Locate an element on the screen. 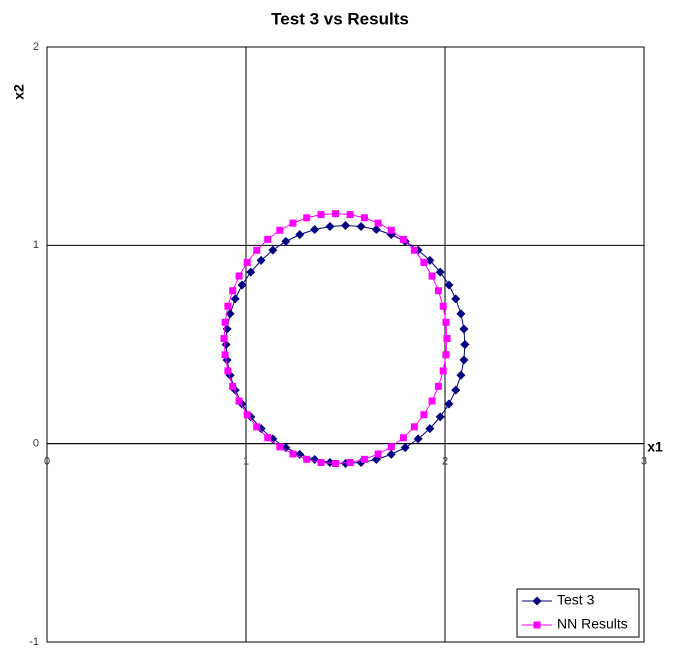  y-tick-label: 2 is located at coordinates (36, 47).